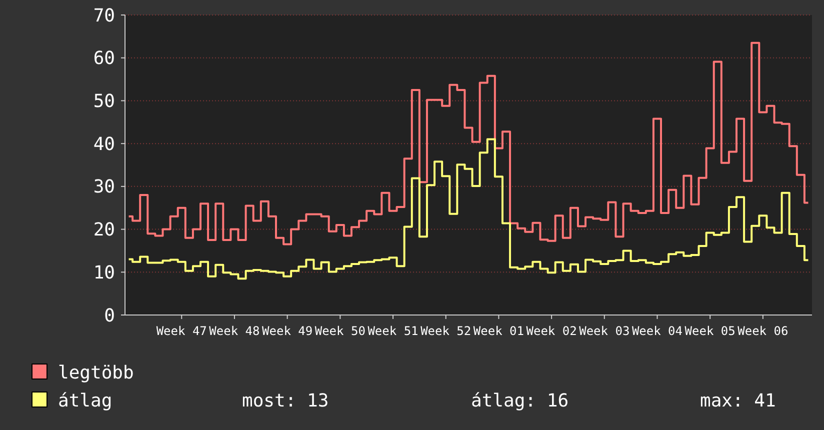 The height and width of the screenshot is (430, 824). What do you see at coordinates (738, 401) in the screenshot?
I see `text: max: 41` at bounding box center [738, 401].